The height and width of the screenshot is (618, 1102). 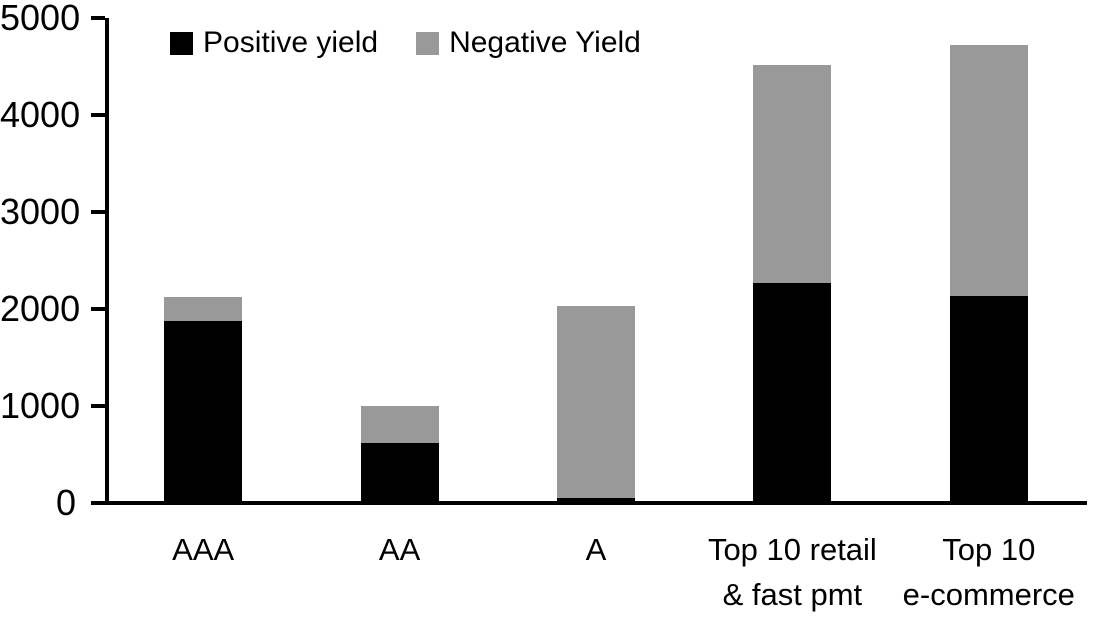 What do you see at coordinates (291, 42) in the screenshot?
I see `legend-label-positive-yield: Positive yield` at bounding box center [291, 42].